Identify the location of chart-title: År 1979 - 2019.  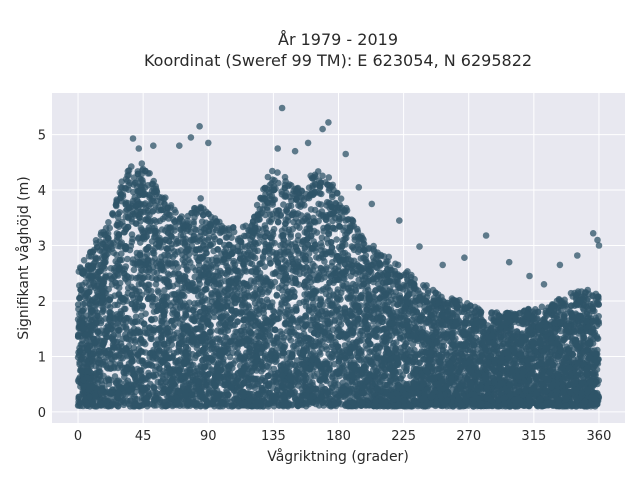
(338, 39).